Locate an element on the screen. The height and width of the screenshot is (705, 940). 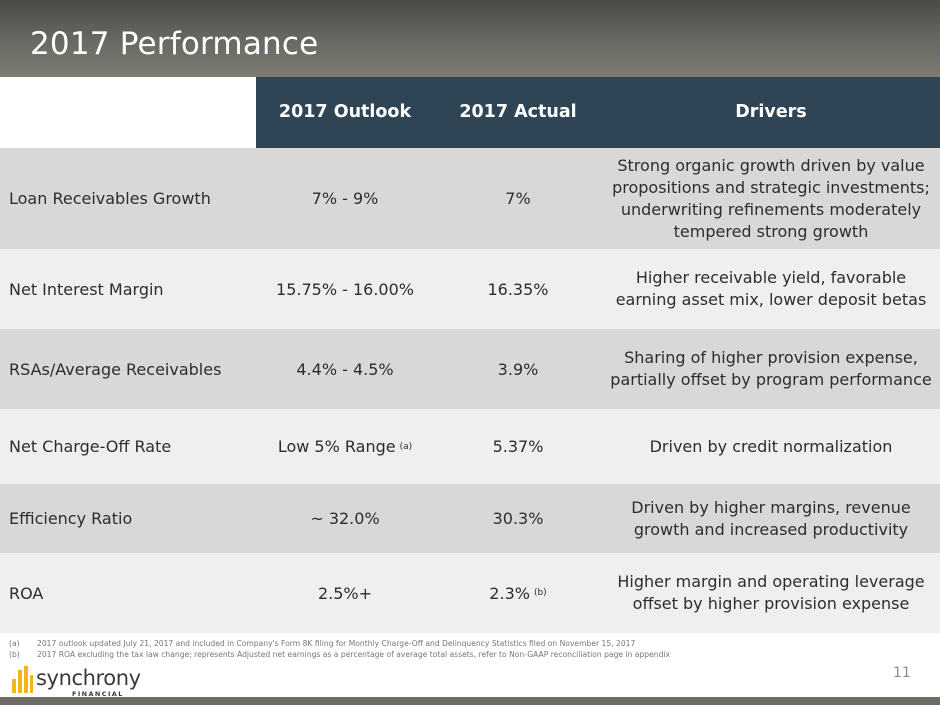
row-actual: 2.3% is located at coordinates (509, 593).